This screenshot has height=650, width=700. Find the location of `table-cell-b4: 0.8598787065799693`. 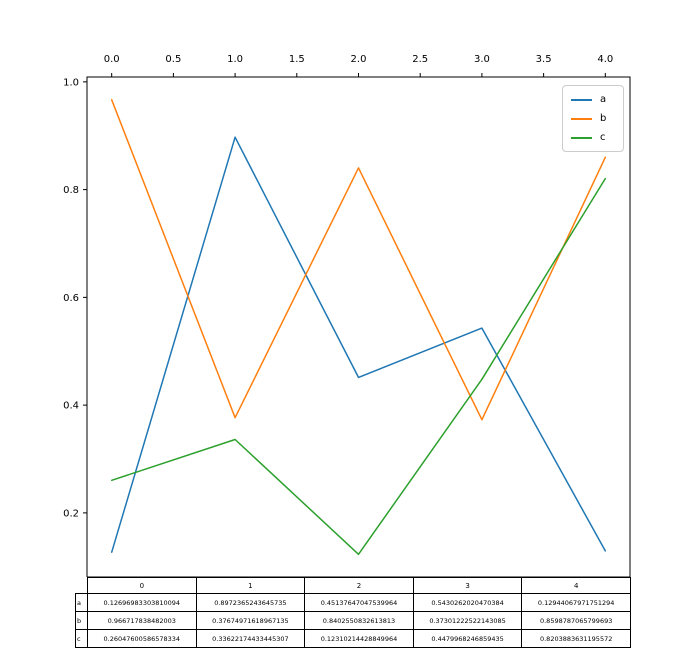

table-cell-b4: 0.8598787065799693 is located at coordinates (576, 620).